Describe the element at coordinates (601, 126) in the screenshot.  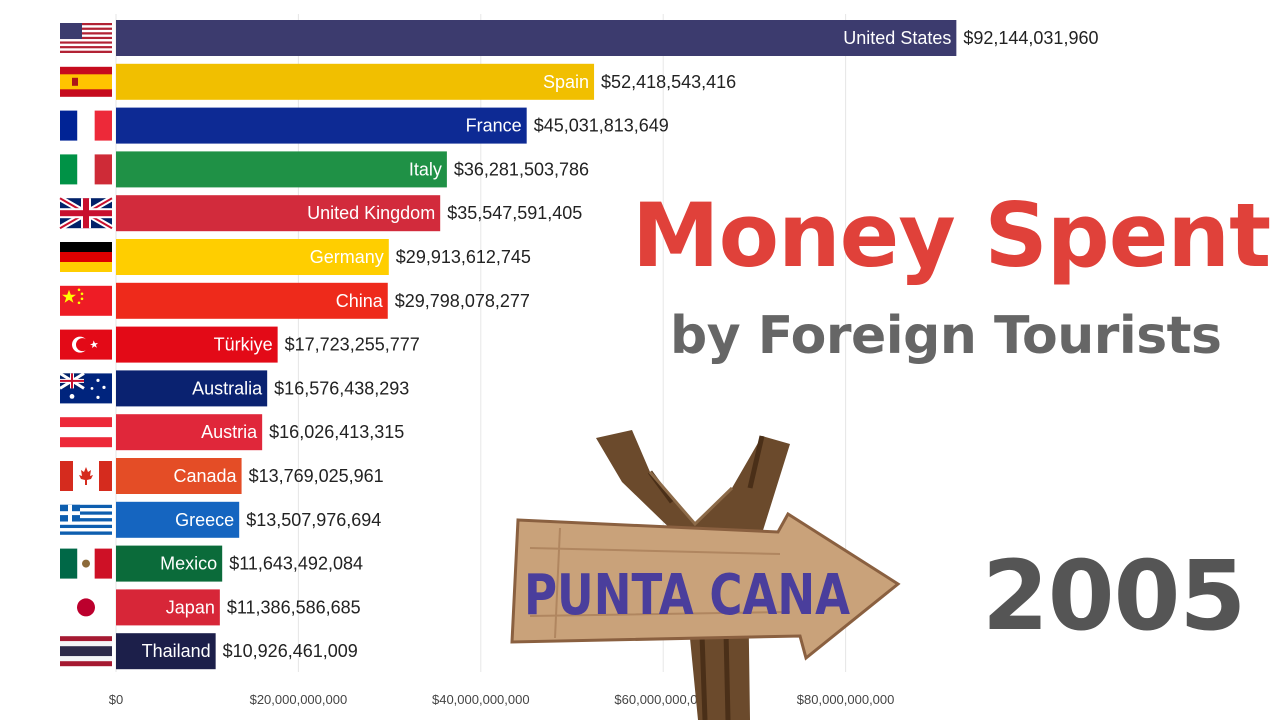
I see `bar-value-label: $45,031,813,649` at that location.